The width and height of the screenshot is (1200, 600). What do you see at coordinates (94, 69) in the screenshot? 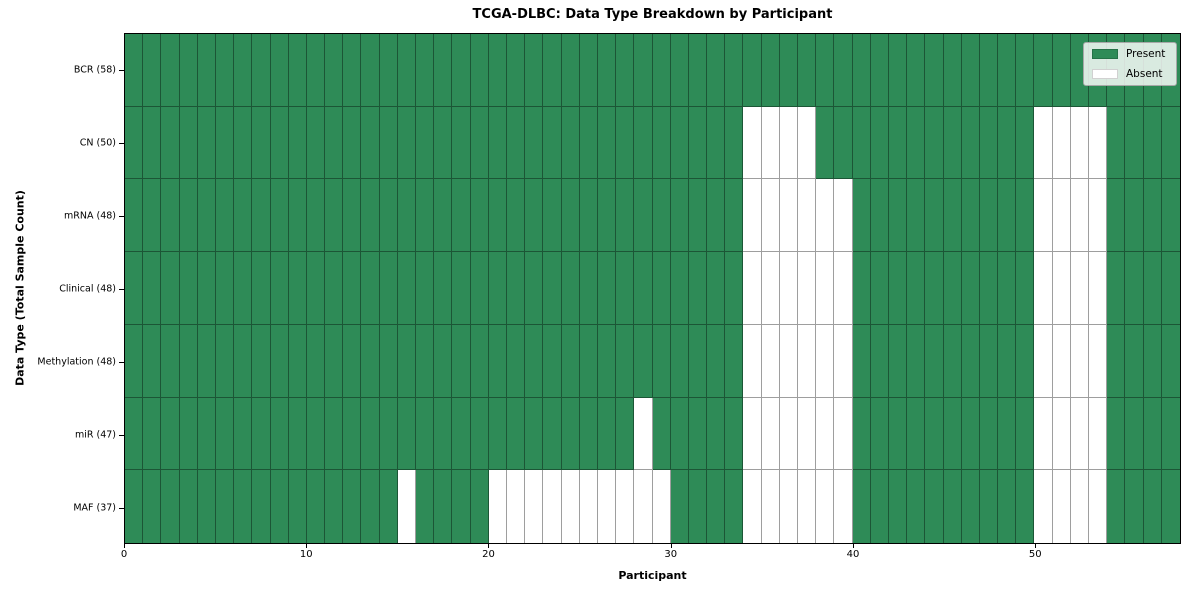
I see `y-tick-label: BCR (58)` at bounding box center [94, 69].